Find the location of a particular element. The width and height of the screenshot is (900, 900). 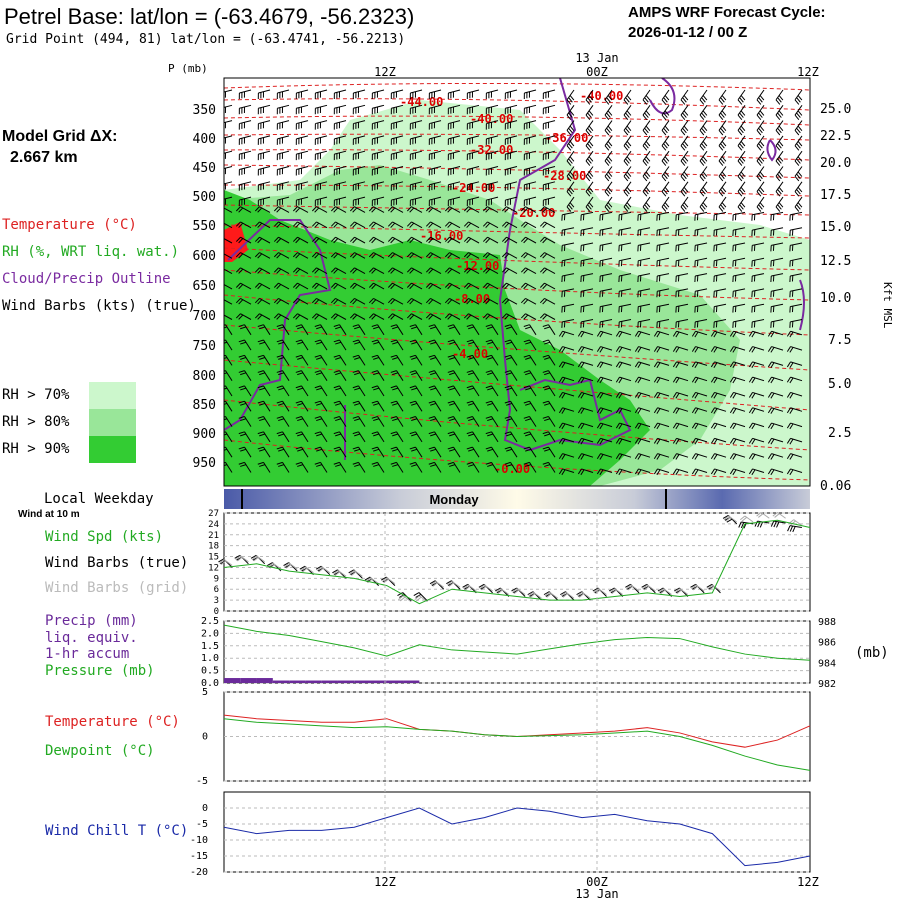

windchill-ytick: 0 is located at coordinates (205, 808).